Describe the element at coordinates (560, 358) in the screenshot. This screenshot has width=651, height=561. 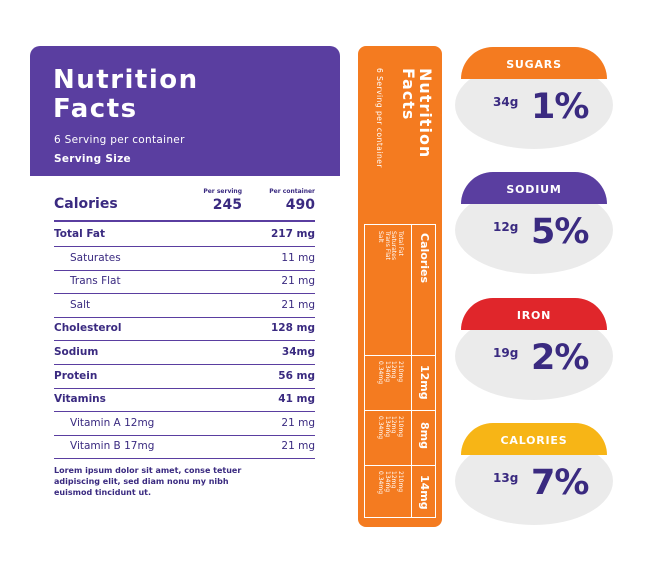
I see `badge-percent: 2%` at that location.